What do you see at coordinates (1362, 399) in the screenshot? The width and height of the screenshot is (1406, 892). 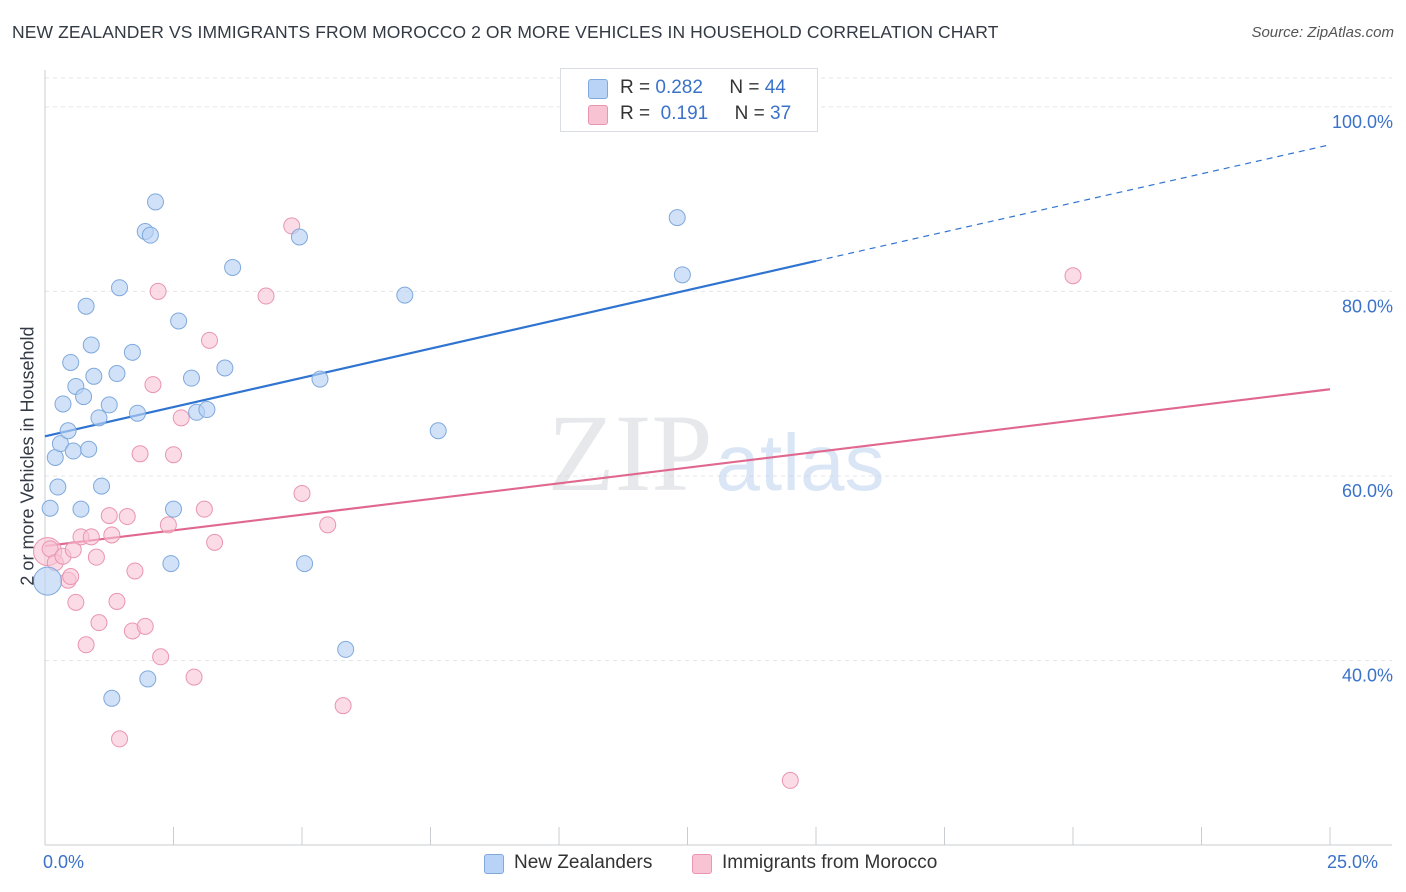 I see `y-tick-labels: 100.0% 80.0% 60.0% 40.0%` at bounding box center [1362, 399].